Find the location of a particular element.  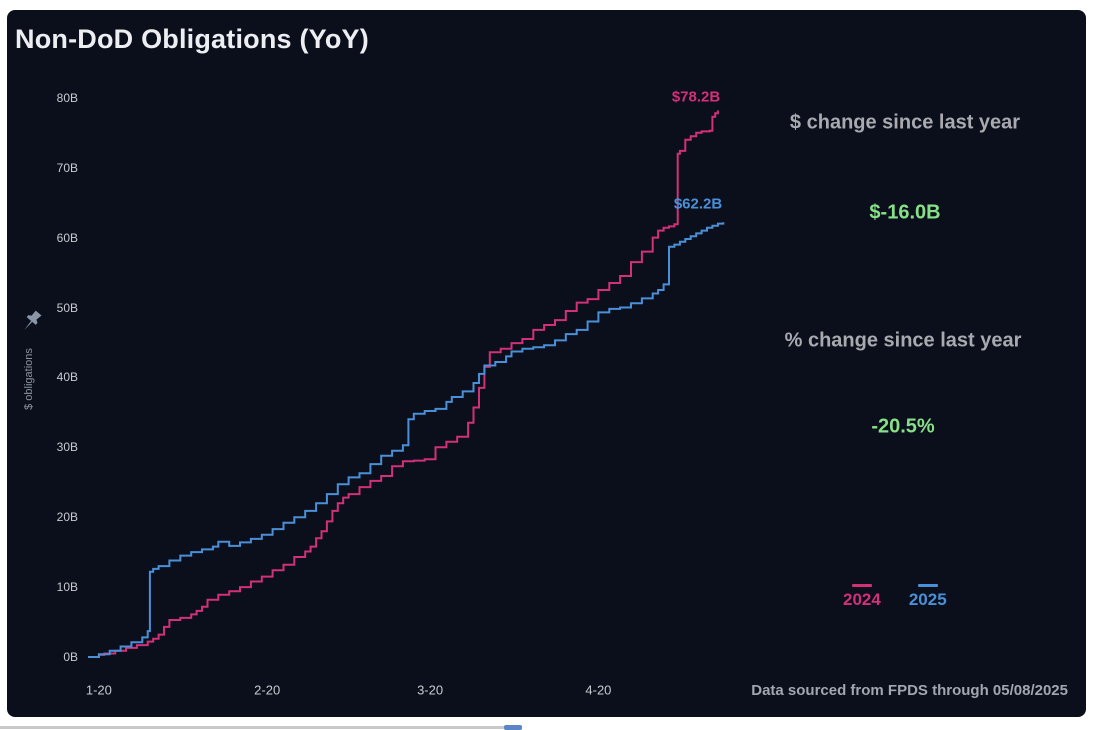

y-axis-title: $ obligations is located at coordinates (29, 379).